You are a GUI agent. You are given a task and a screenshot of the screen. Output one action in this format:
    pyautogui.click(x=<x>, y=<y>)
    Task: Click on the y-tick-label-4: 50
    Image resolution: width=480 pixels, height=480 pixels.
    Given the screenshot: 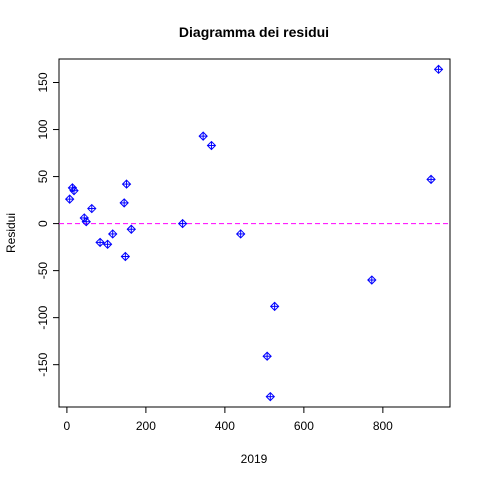 What is the action you would take?
    pyautogui.click(x=43, y=177)
    